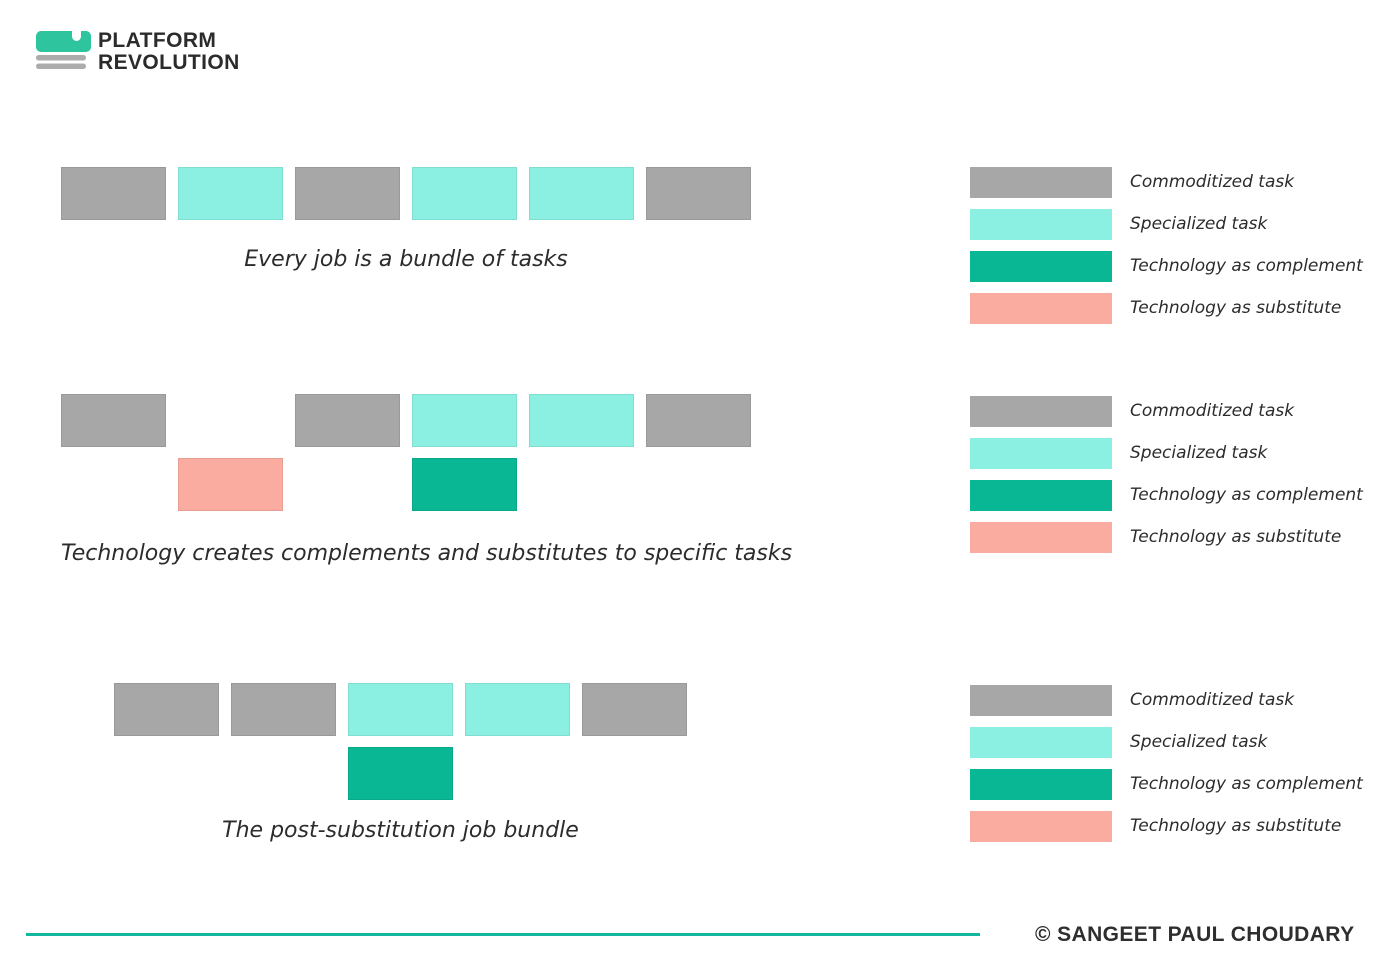 The image size is (1400, 980). What do you see at coordinates (406, 259) in the screenshot?
I see `section-caption: Every job is a bundle of tasks` at bounding box center [406, 259].